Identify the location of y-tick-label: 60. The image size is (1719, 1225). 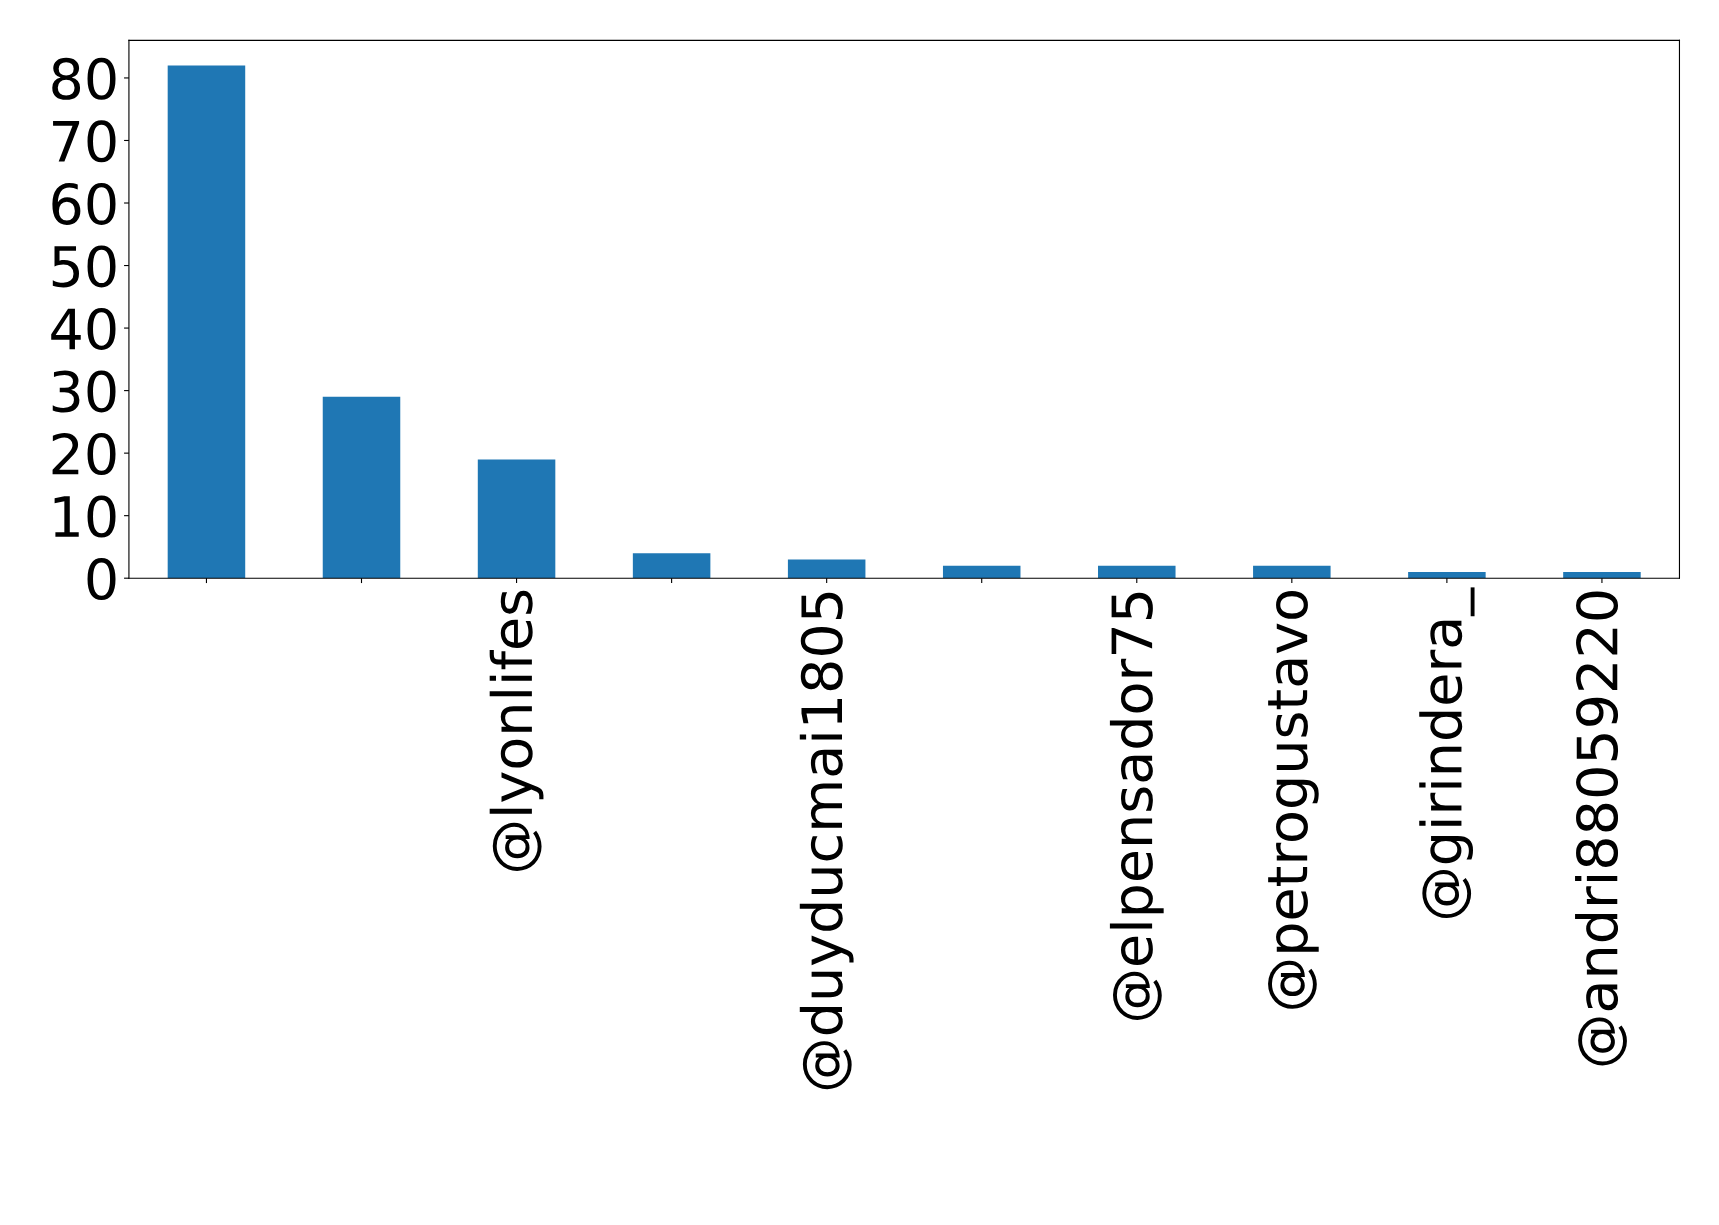
(84, 203).